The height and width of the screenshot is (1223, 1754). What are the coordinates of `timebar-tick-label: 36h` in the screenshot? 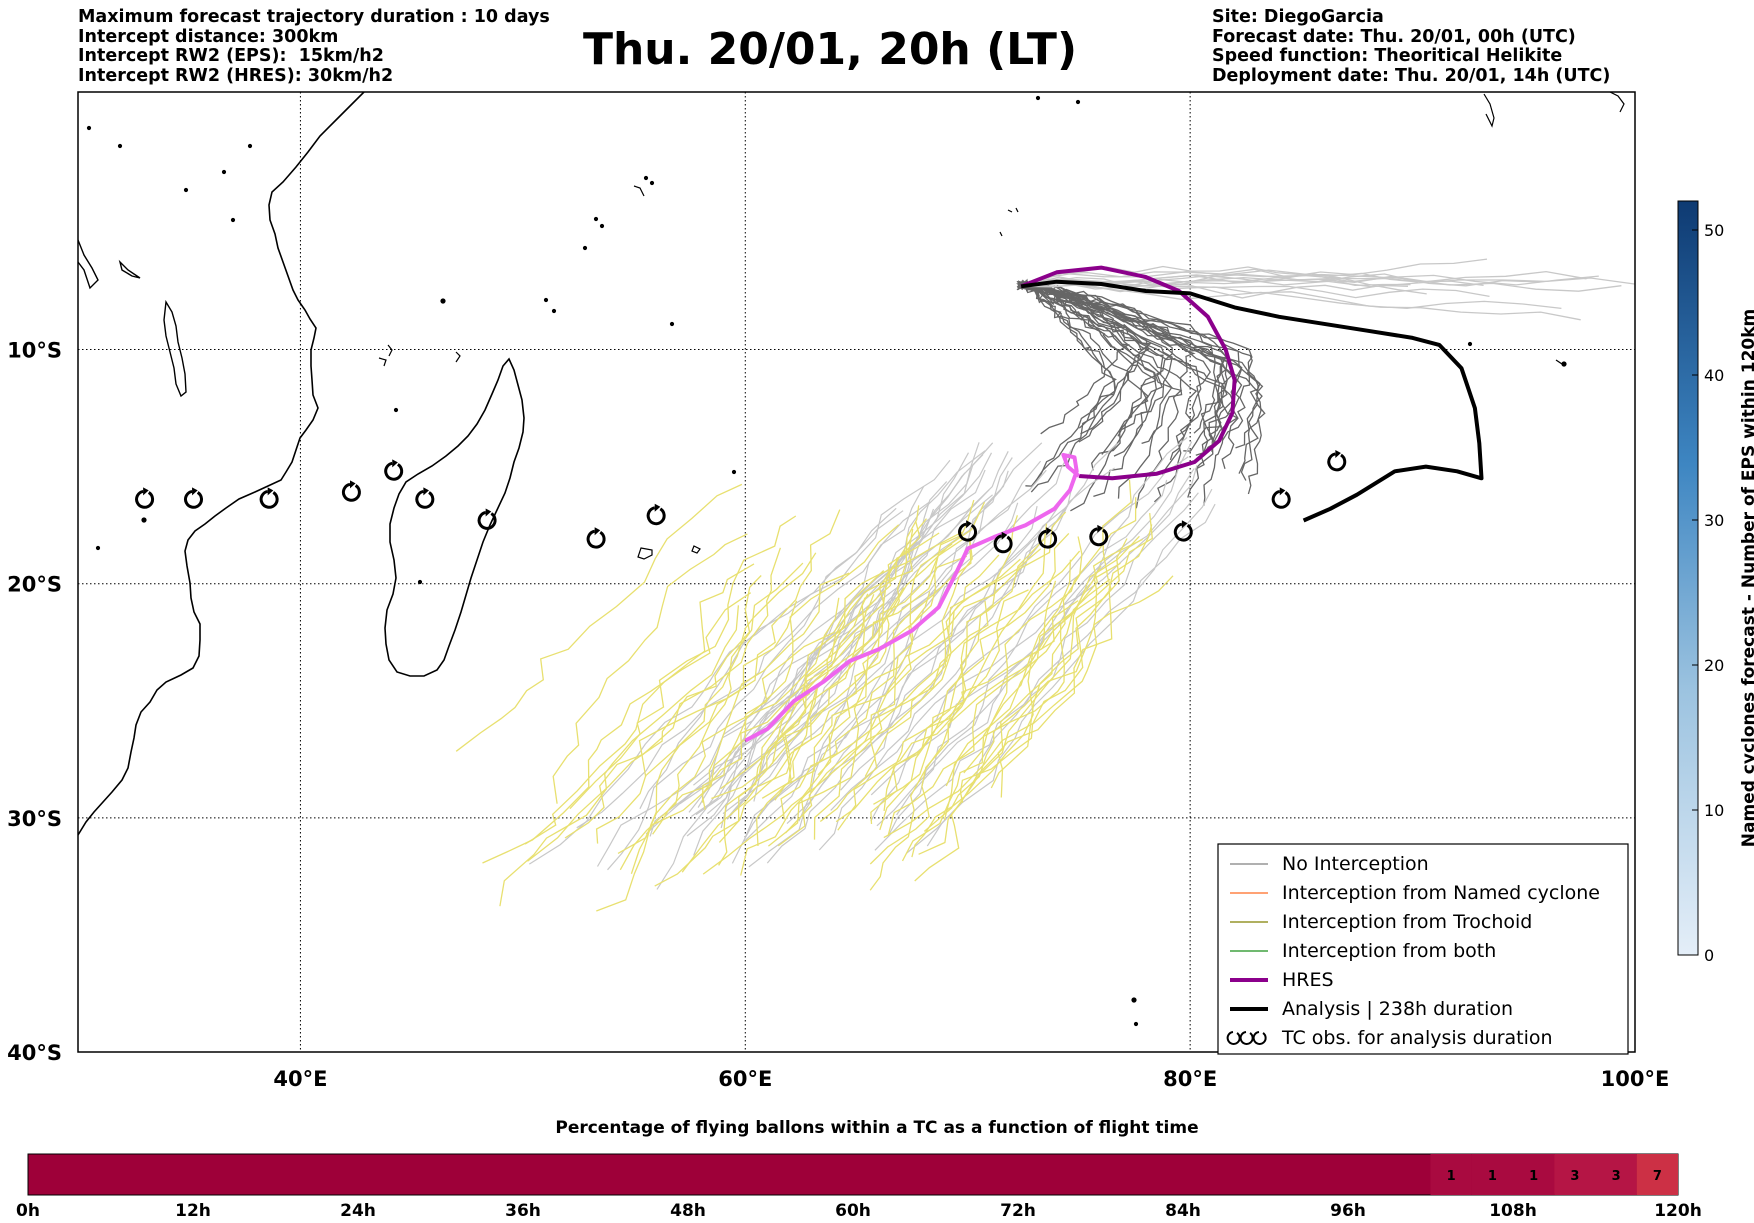 It's located at (523, 1211).